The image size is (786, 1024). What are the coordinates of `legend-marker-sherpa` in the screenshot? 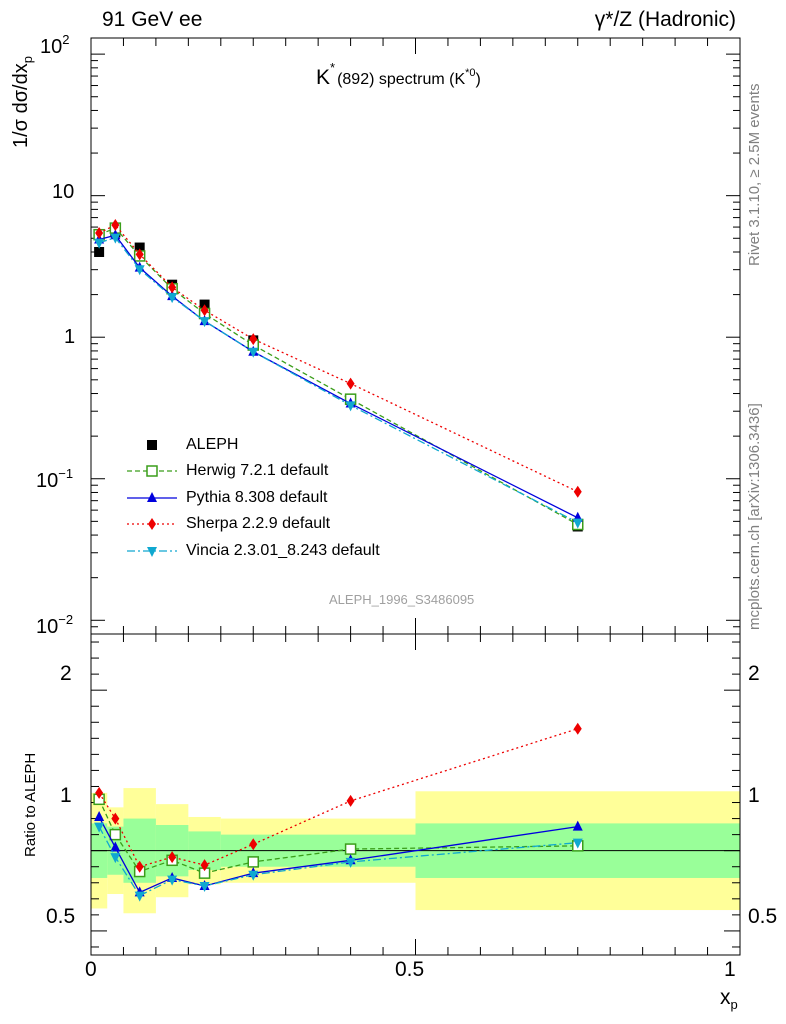 It's located at (152, 524).